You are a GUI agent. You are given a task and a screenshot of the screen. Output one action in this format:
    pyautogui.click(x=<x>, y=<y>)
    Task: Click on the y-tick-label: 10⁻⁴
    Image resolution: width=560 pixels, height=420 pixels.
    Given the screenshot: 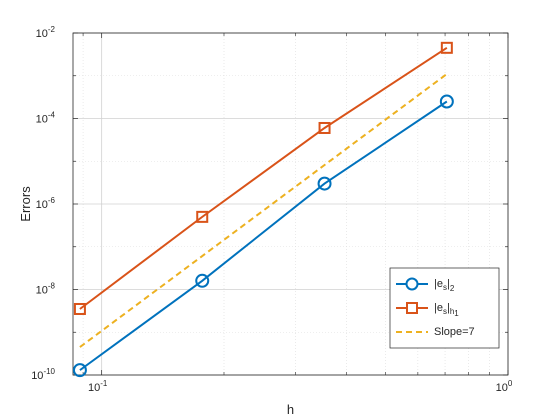 What is the action you would take?
    pyautogui.click(x=46, y=118)
    